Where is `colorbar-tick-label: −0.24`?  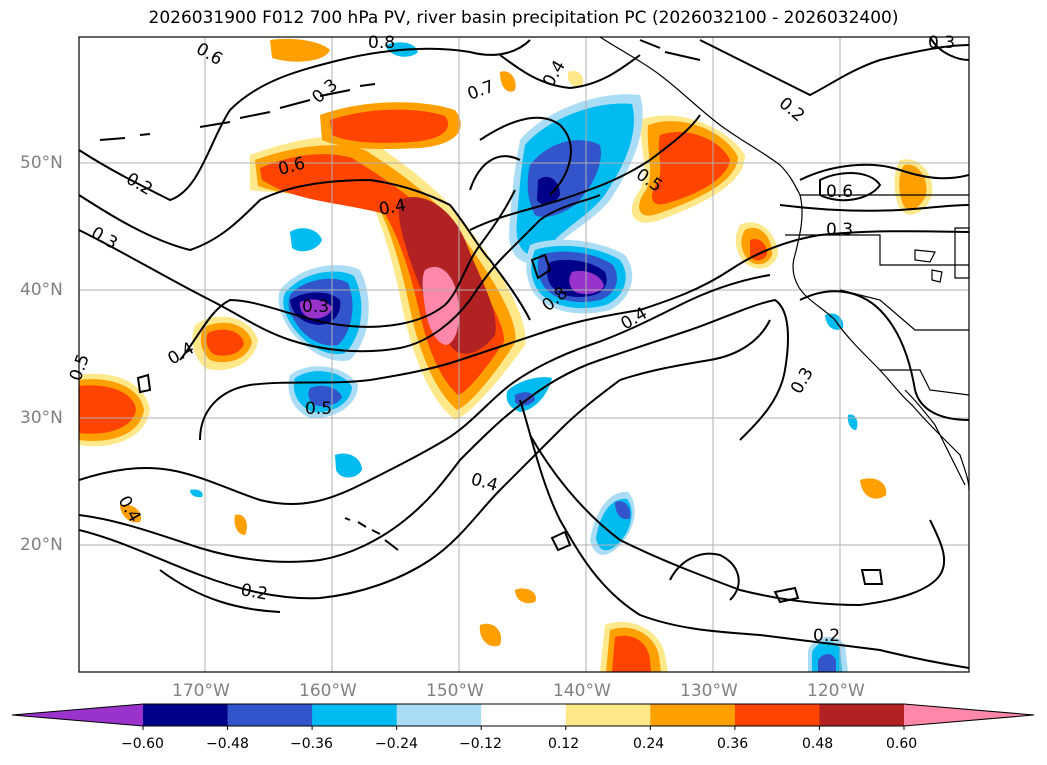
colorbar-tick-label: −0.24 is located at coordinates (396, 744).